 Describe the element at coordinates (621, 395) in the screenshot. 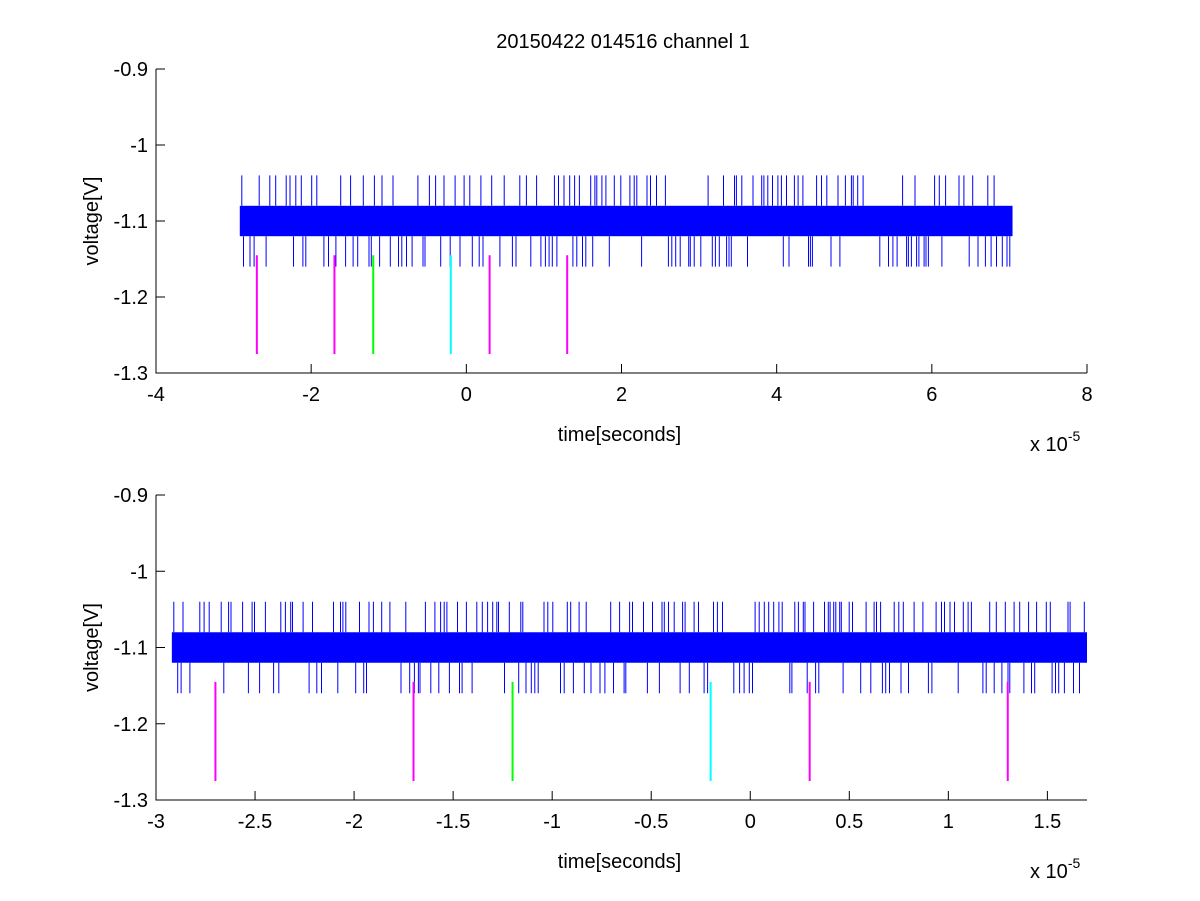

I see `x-tick-label: 2` at that location.